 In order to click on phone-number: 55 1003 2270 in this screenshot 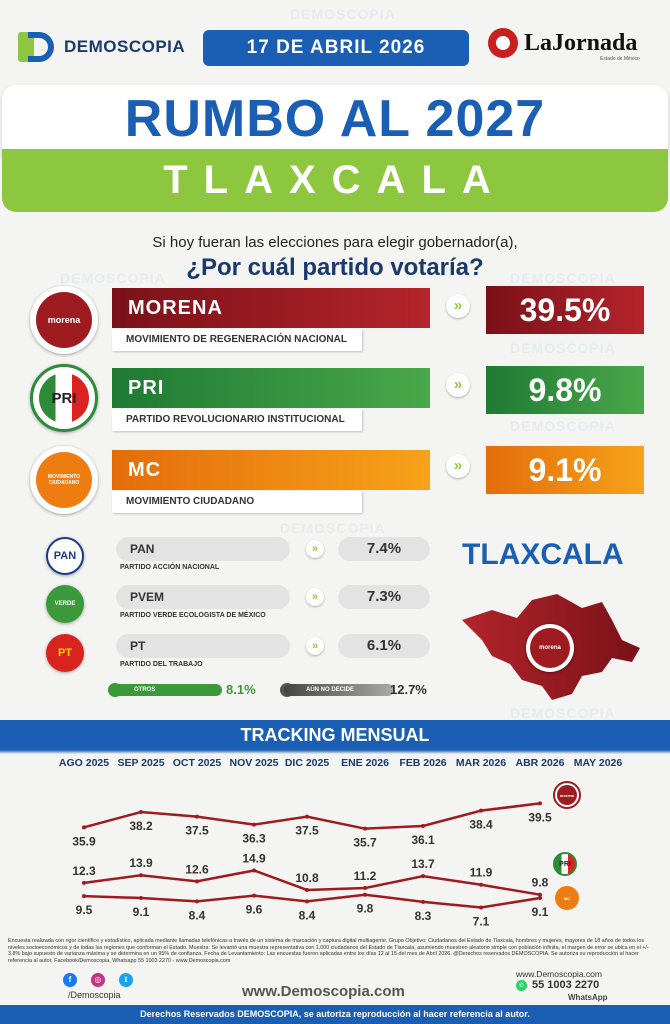, I will do `click(566, 985)`.